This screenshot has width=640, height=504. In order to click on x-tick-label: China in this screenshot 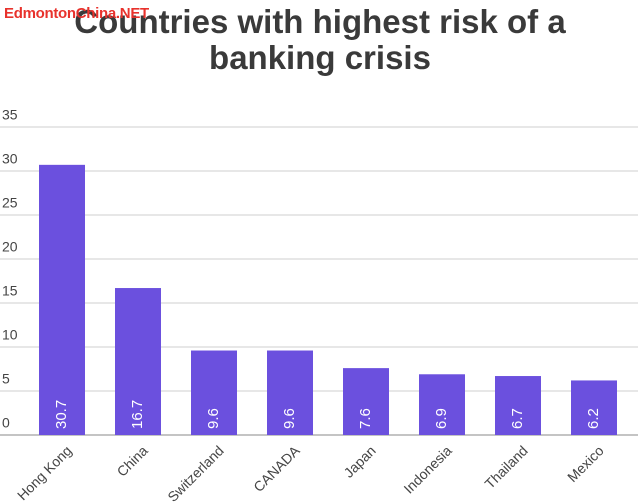, I will do `click(132, 460)`.